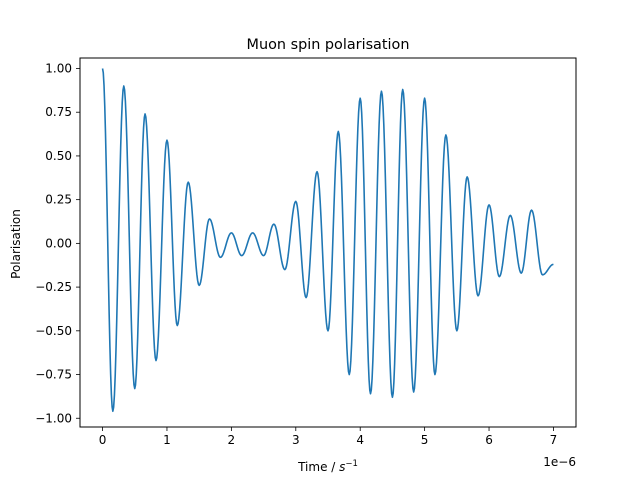 The height and width of the screenshot is (480, 640). What do you see at coordinates (342, 467) in the screenshot?
I see `x-axis-label-unit: s` at bounding box center [342, 467].